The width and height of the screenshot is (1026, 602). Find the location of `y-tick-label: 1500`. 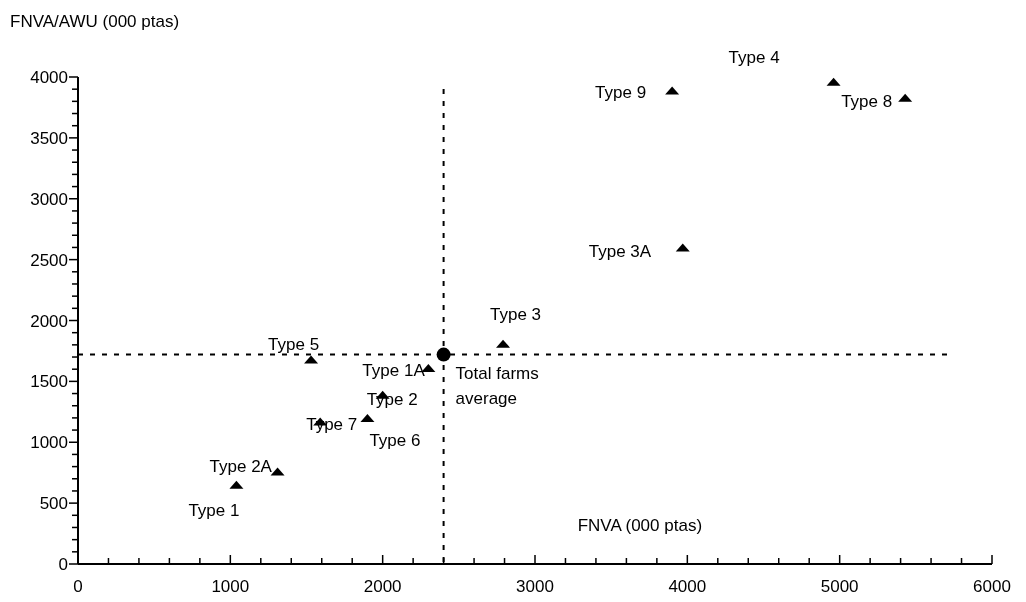

y-tick-label: 1500 is located at coordinates (49, 382).